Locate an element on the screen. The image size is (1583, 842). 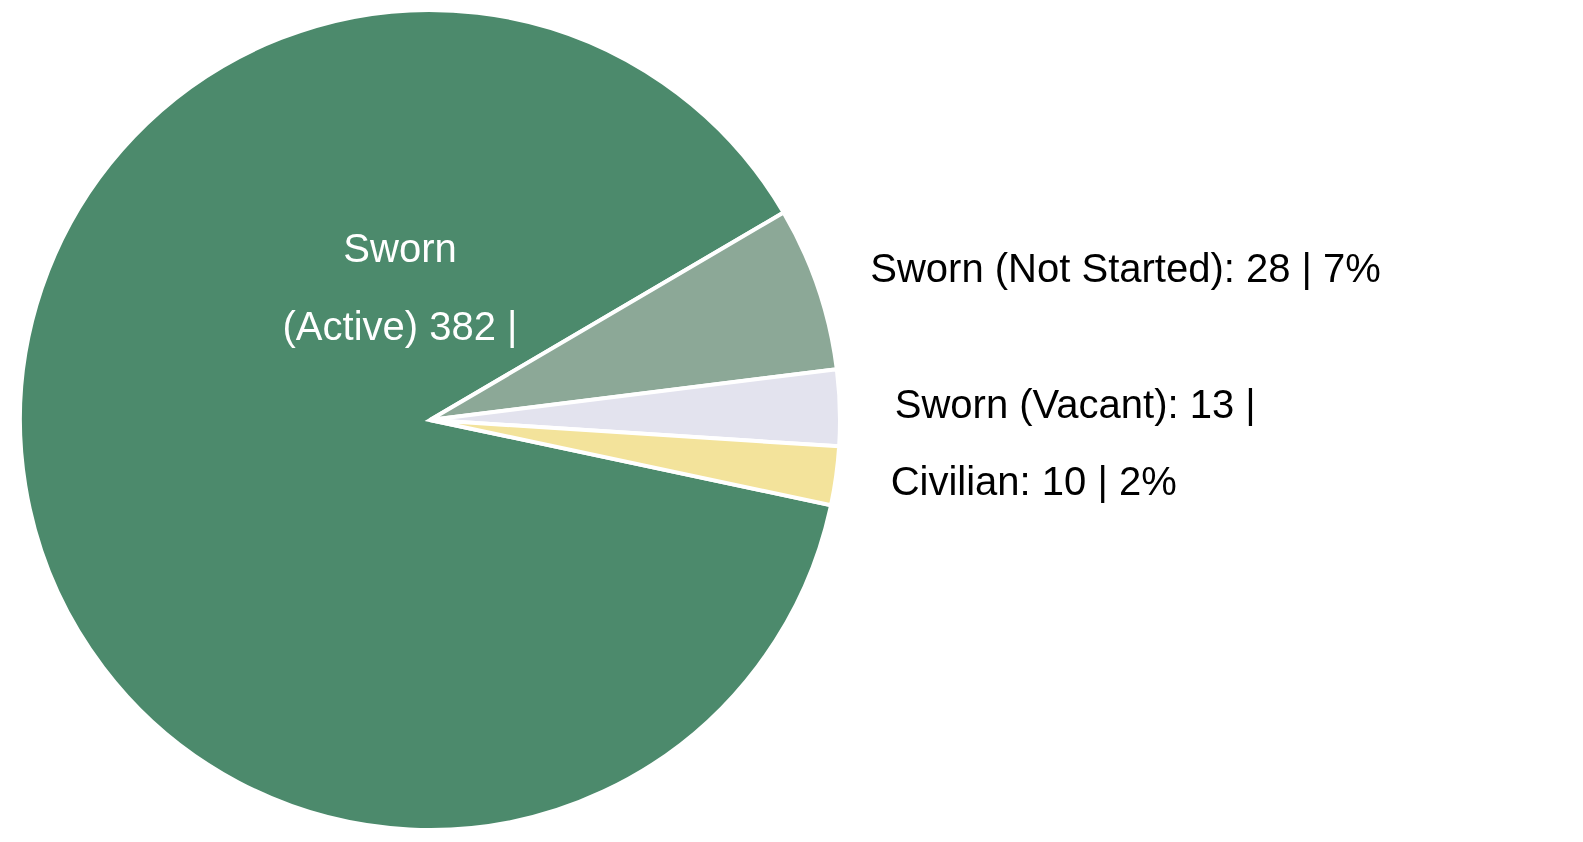
slice-label: Sworn (Not Started): 28 | 7% is located at coordinates (1125, 268).